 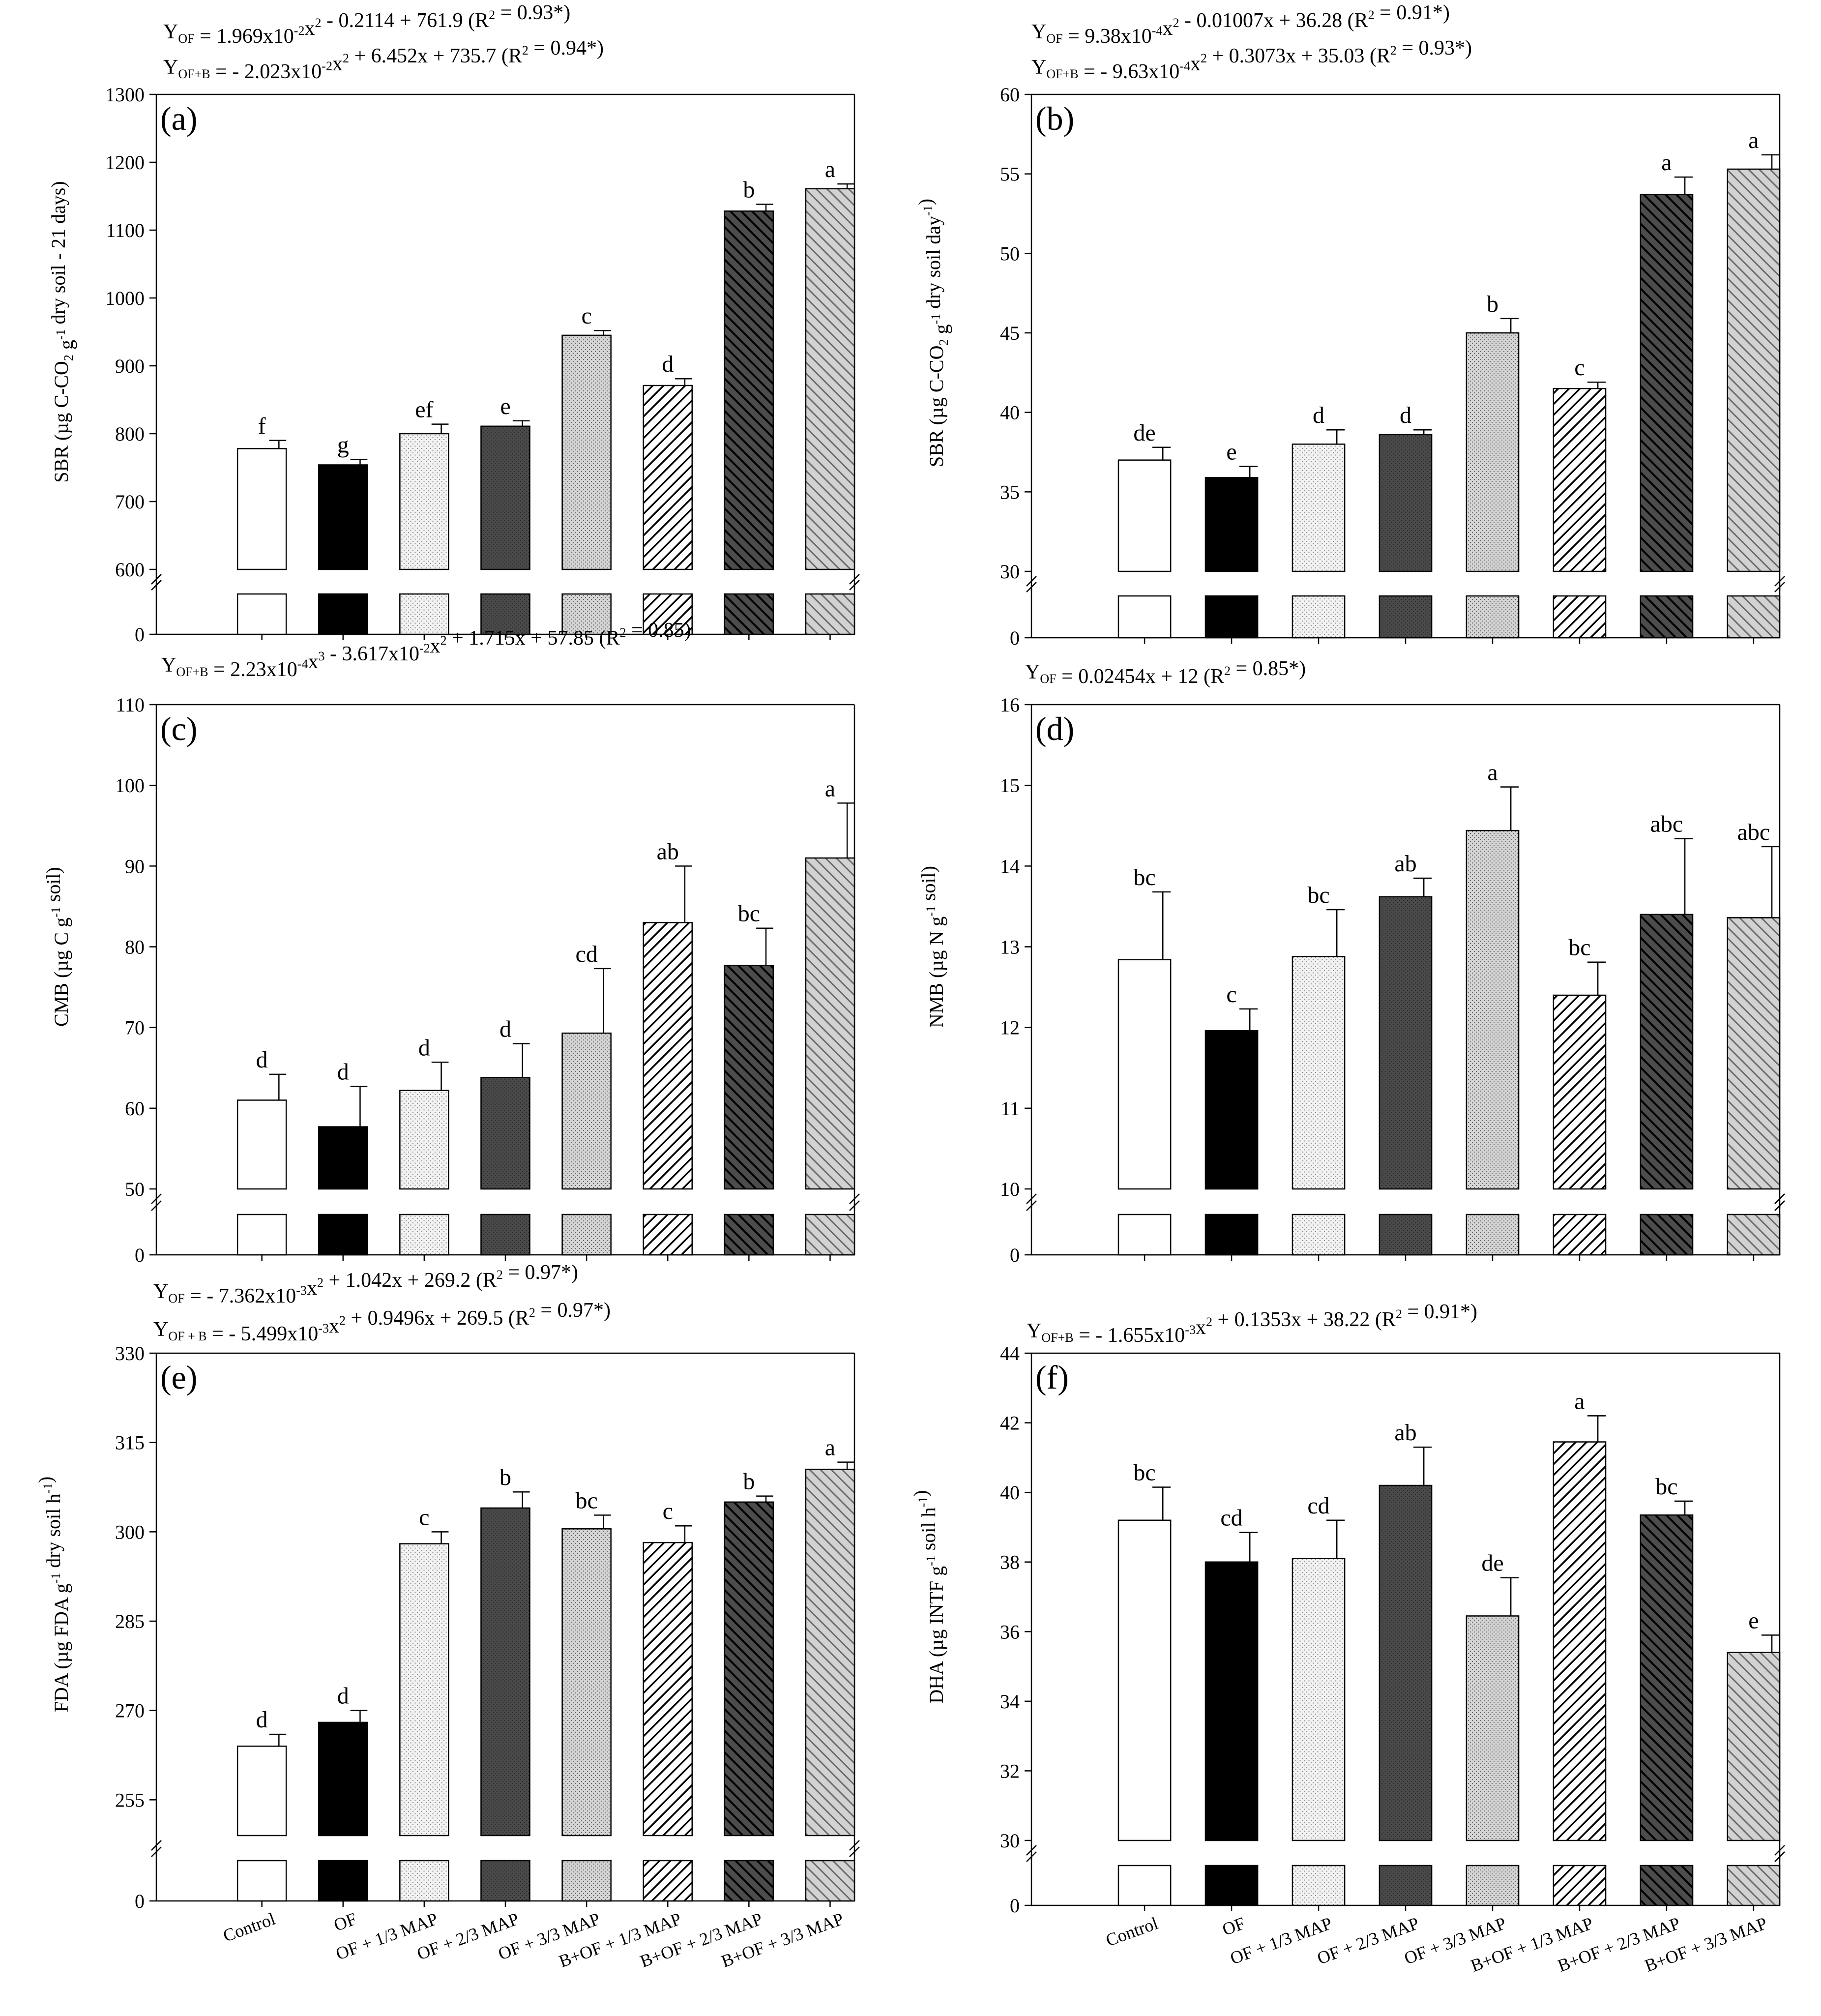 What do you see at coordinates (130, 366) in the screenshot?
I see `y-tick-label: 900` at bounding box center [130, 366].